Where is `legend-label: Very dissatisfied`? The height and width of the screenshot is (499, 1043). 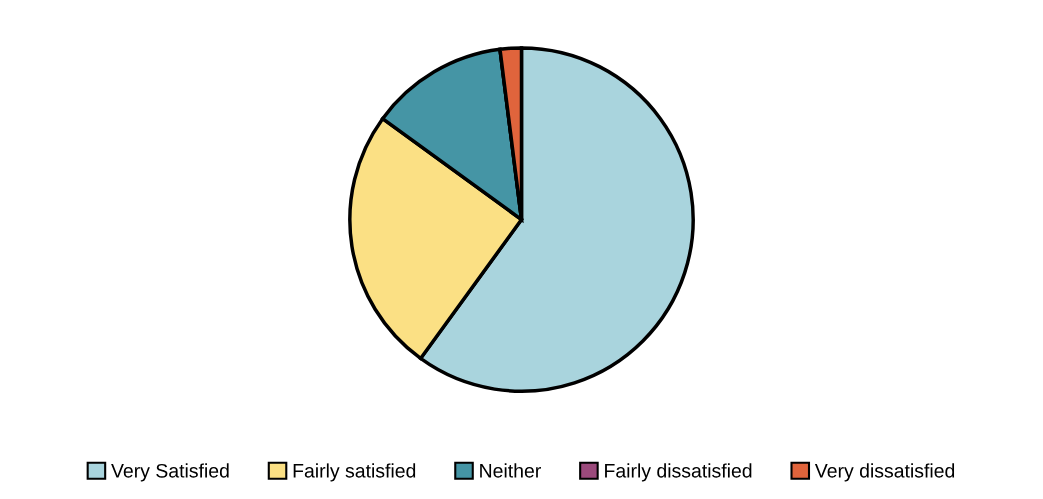 legend-label: Very dissatisfied is located at coordinates (884, 472).